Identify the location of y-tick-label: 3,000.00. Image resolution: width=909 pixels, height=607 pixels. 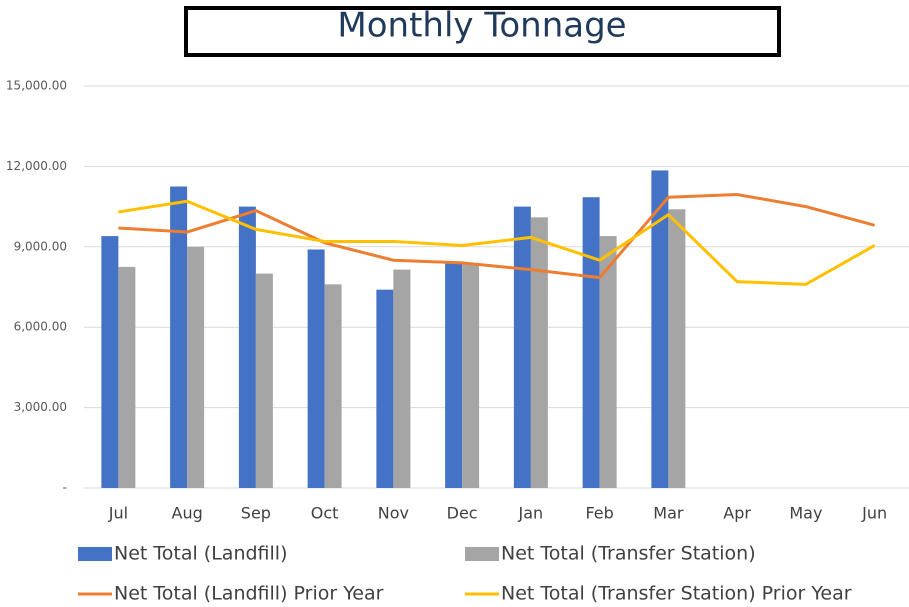
(40, 407).